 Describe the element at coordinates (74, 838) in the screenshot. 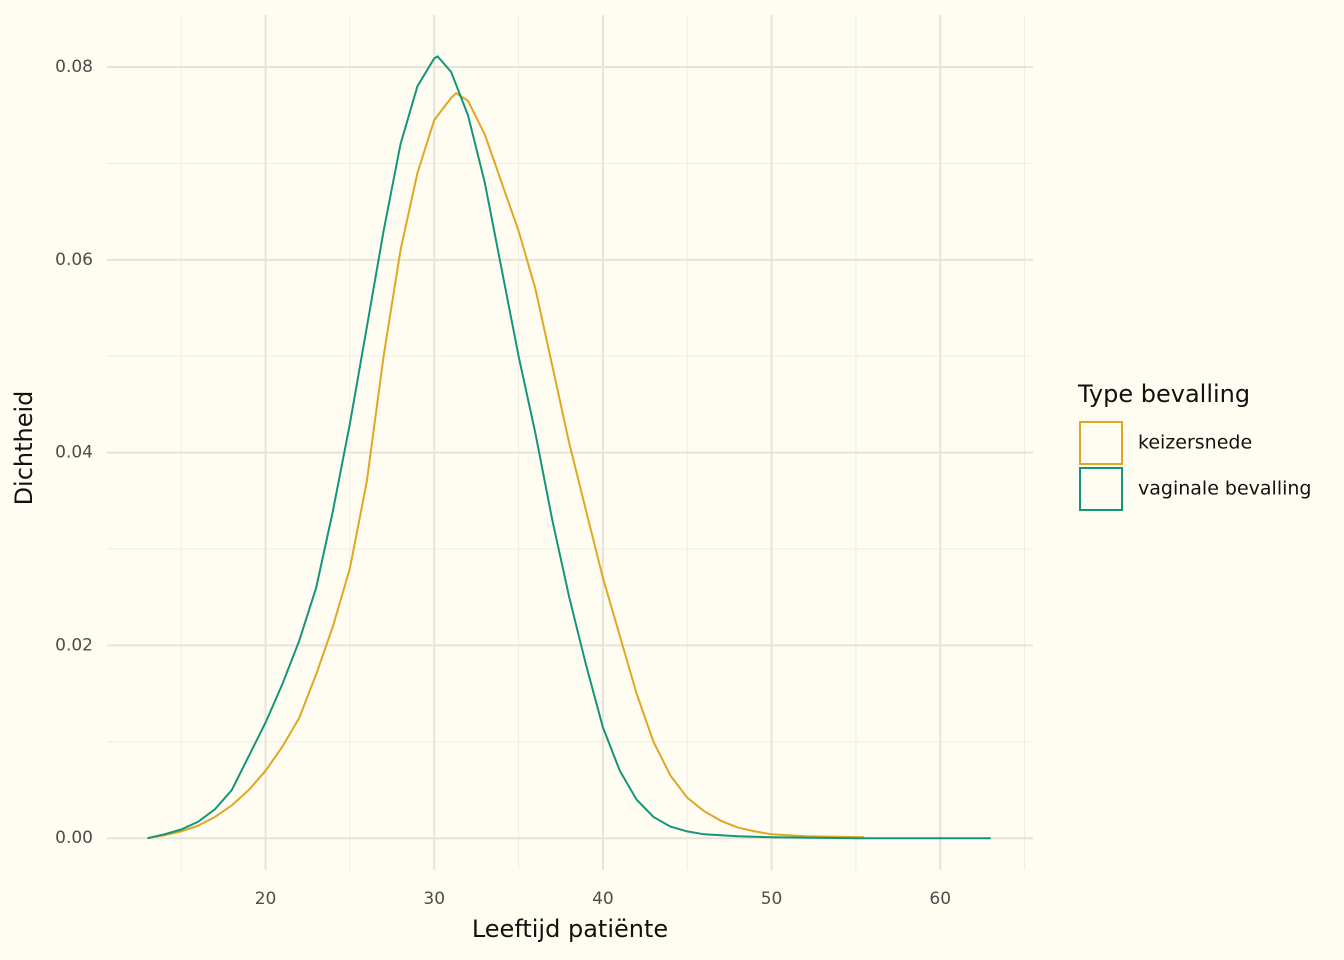

I see `y-tick-label: 0.00` at that location.